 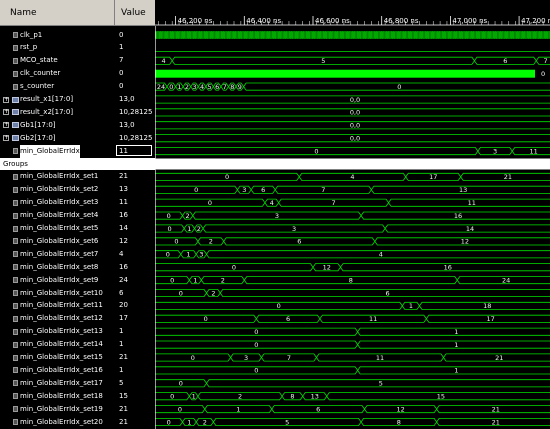 I want to click on bus-value-label: 24, so click(x=161, y=87).